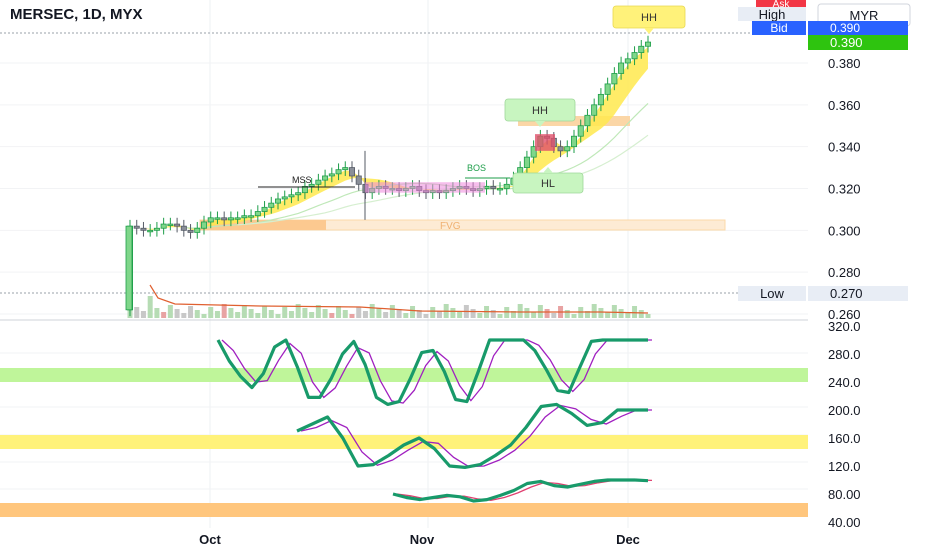 The image size is (932, 550). I want to click on hh-top-bubble-tail, so click(649, 31).